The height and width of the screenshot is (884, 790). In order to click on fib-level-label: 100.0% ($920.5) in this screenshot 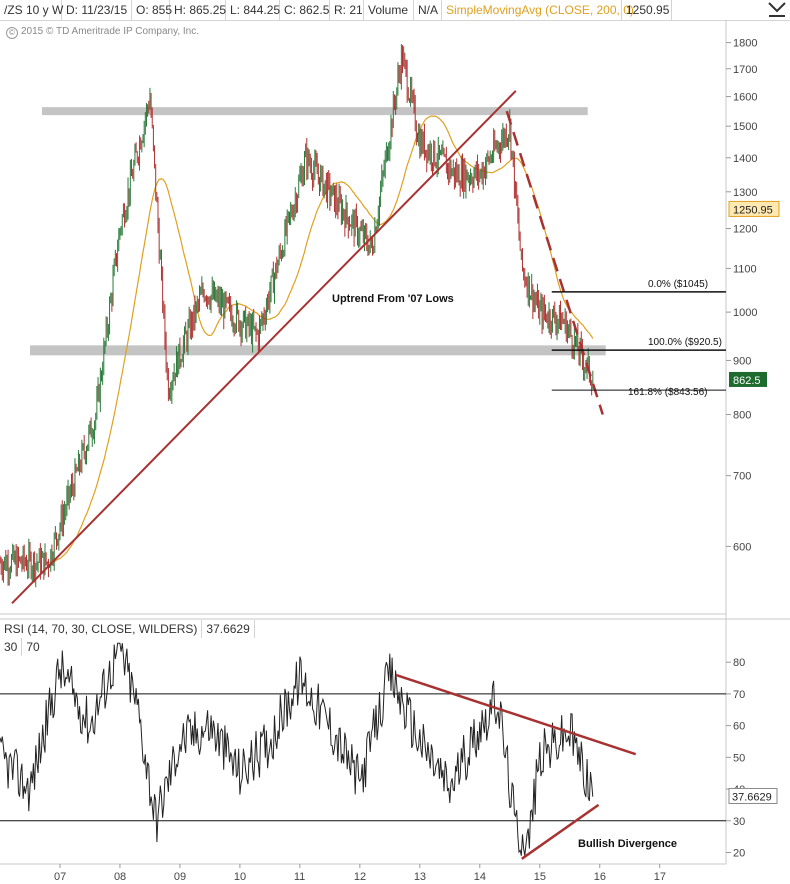, I will do `click(685, 342)`.